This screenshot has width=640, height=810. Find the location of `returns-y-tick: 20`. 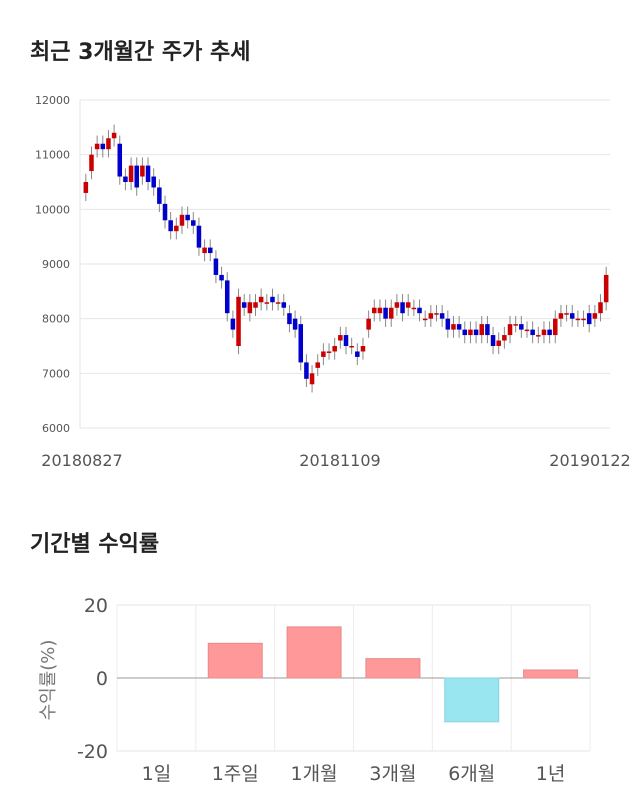

returns-y-tick: 20 is located at coordinates (96, 606).